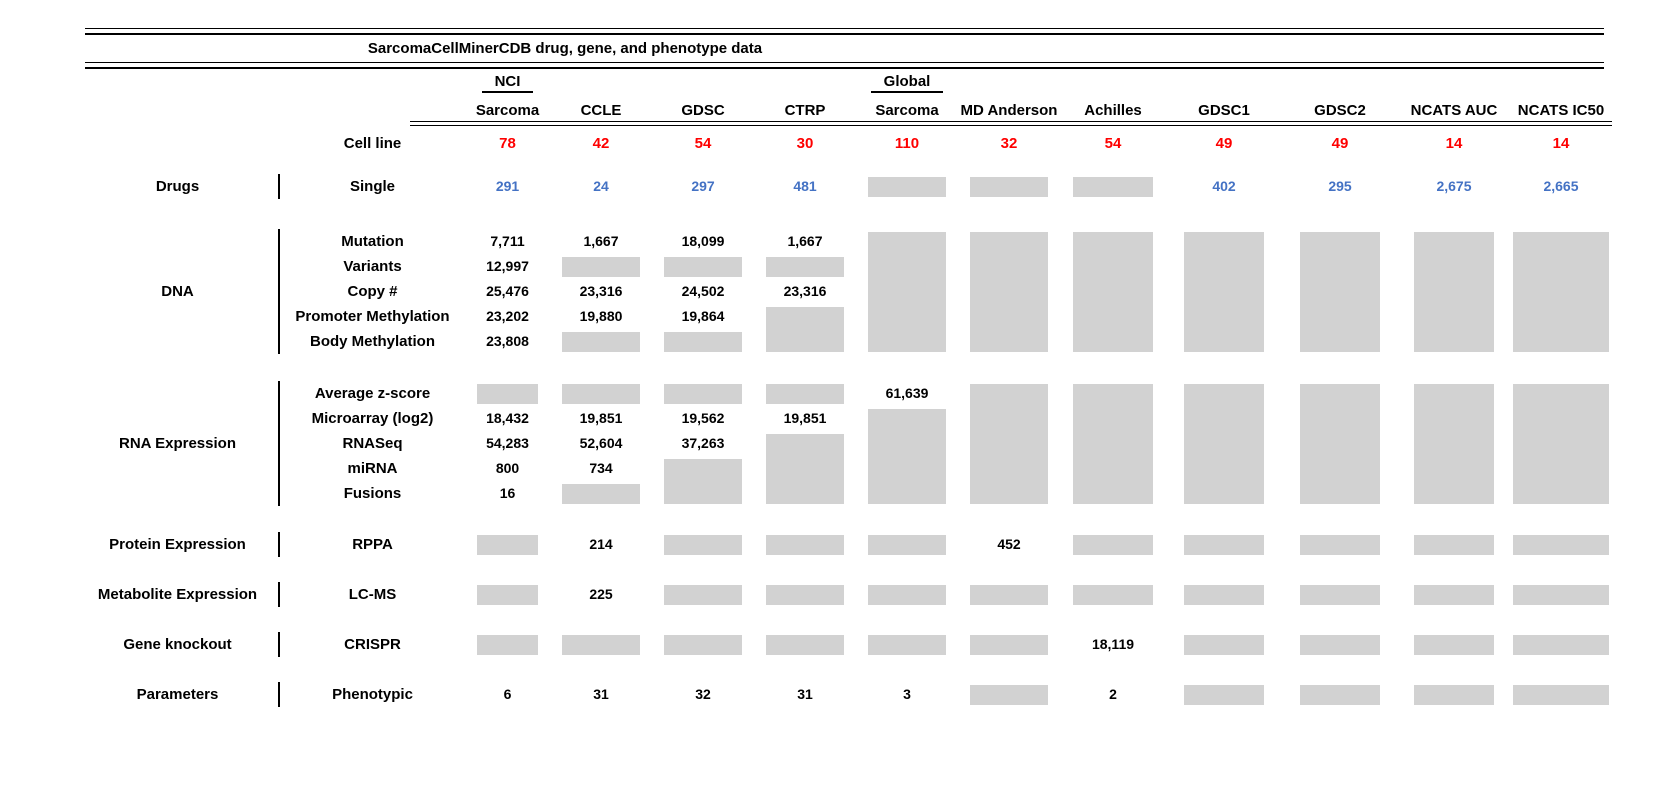  I want to click on section-gene-knockout: Gene knockout CRISPR 18,119, so click(848, 644).